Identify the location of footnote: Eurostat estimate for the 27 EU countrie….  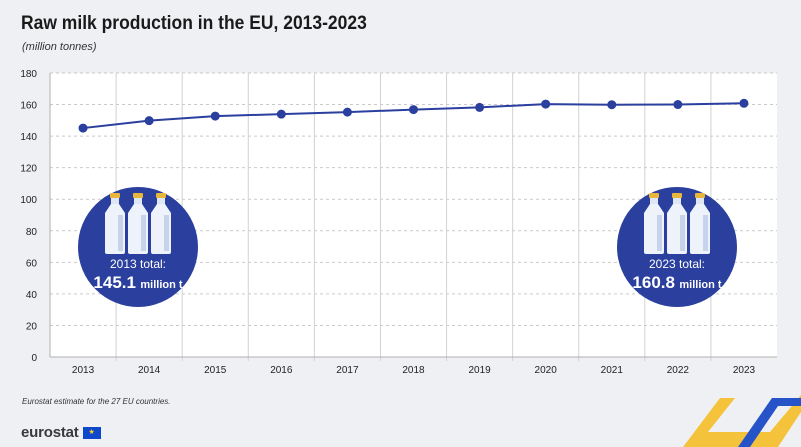
(96, 401).